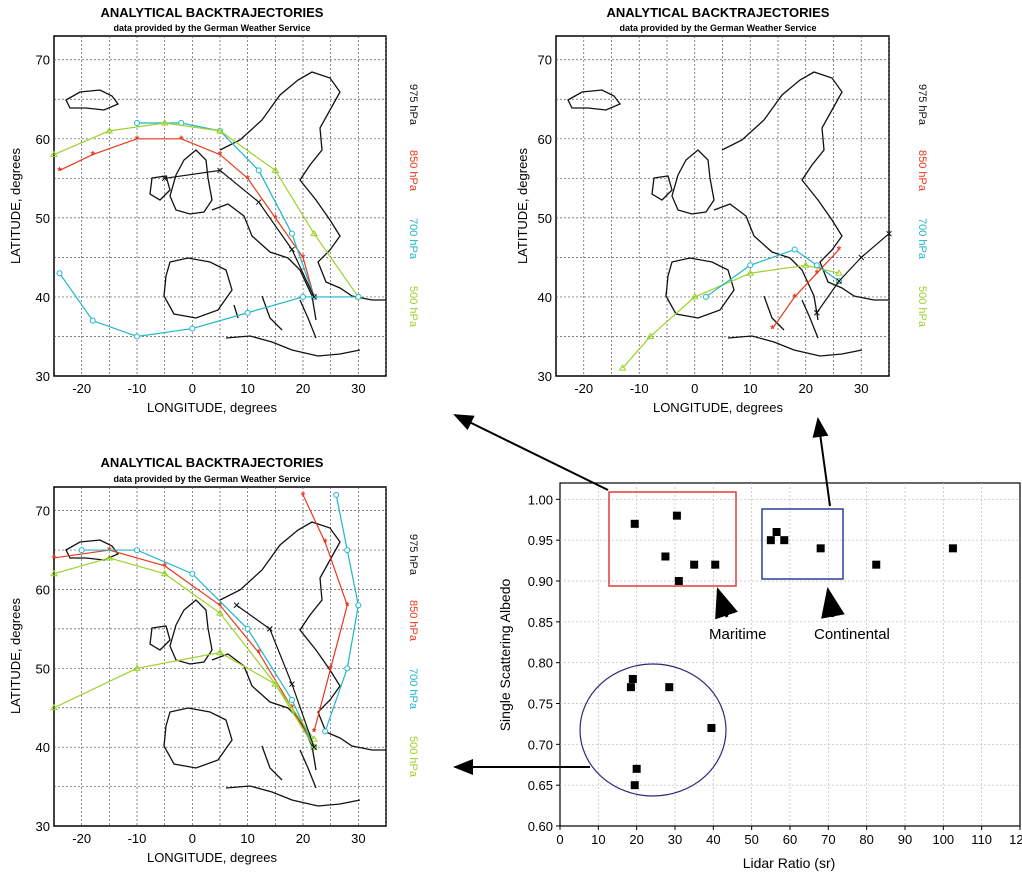  What do you see at coordinates (531, 452) in the screenshot?
I see `link-arrow-maritime-to-top-left` at bounding box center [531, 452].